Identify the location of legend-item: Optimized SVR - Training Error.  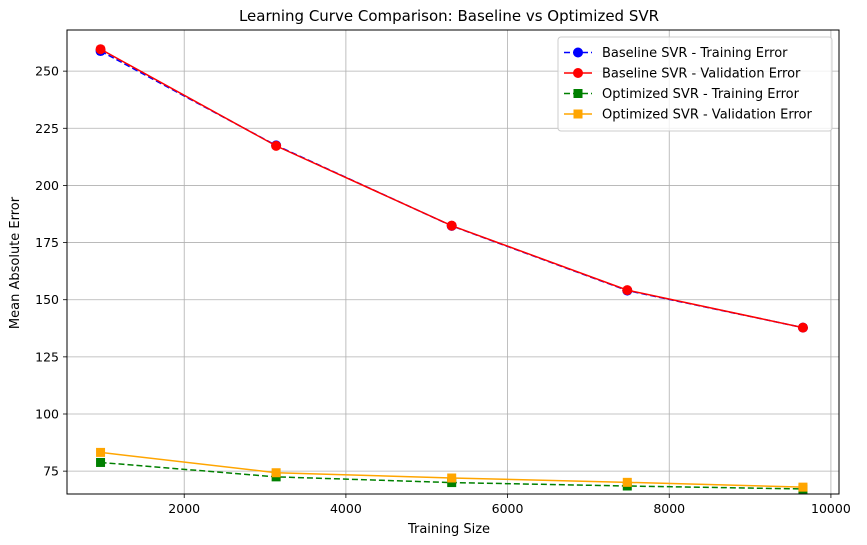
(682, 94).